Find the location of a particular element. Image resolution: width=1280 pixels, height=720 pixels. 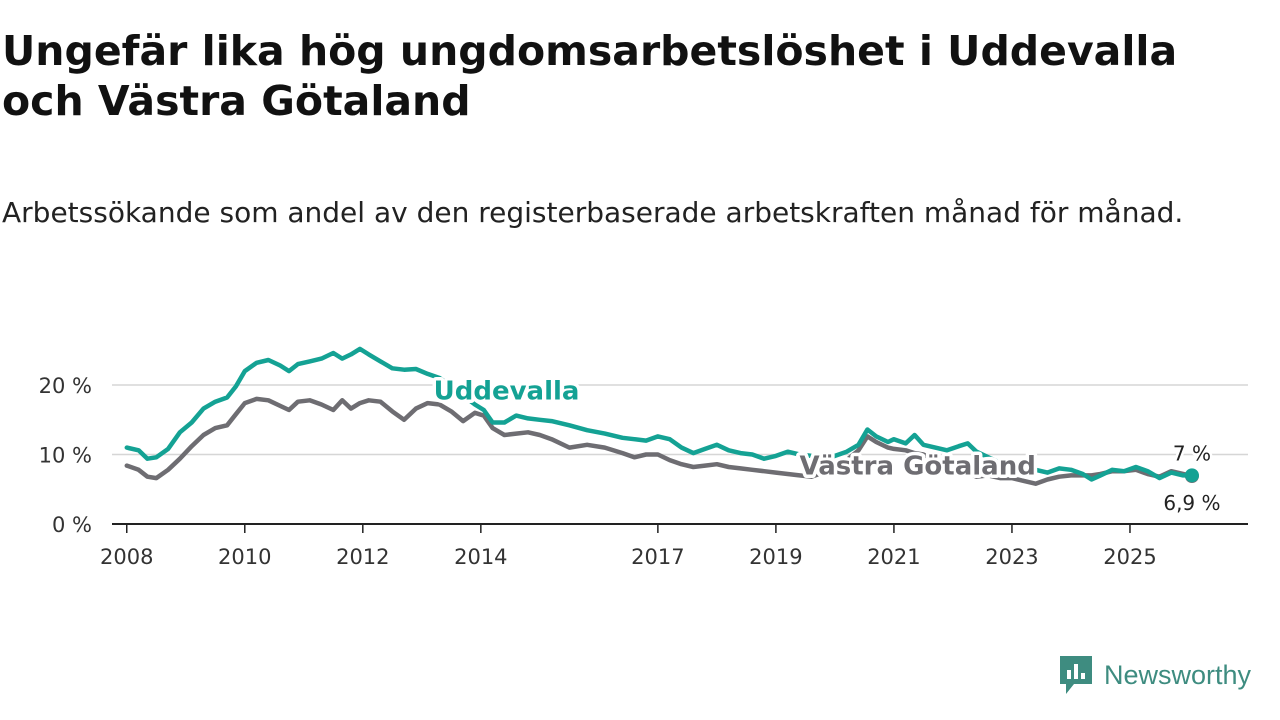

series-label: Västra Götaland is located at coordinates (918, 467).